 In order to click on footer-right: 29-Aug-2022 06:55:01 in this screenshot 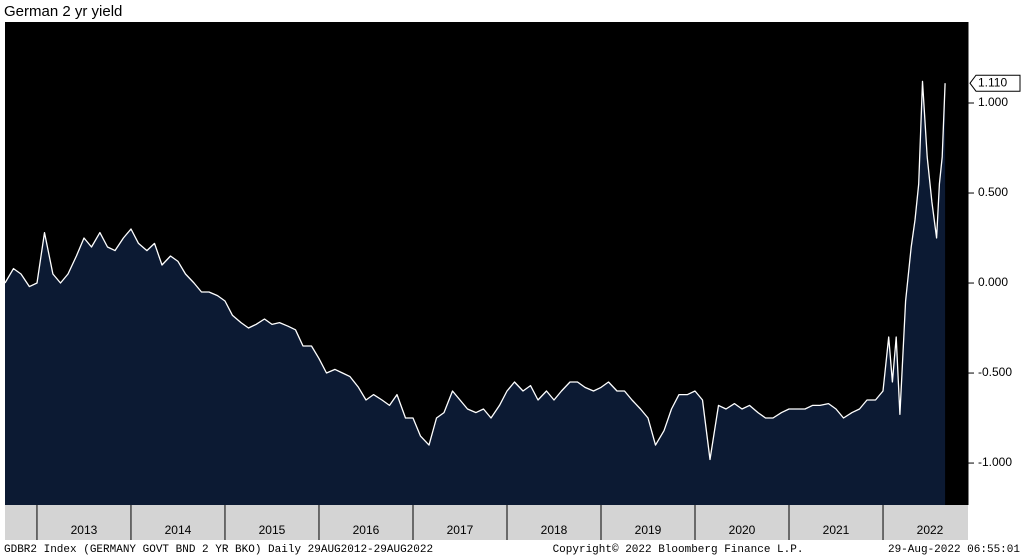, I will do `click(954, 550)`.